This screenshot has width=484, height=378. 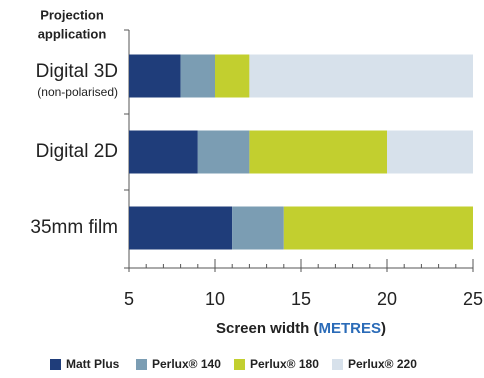 What do you see at coordinates (301, 299) in the screenshot?
I see `x-tick-label: 15` at bounding box center [301, 299].